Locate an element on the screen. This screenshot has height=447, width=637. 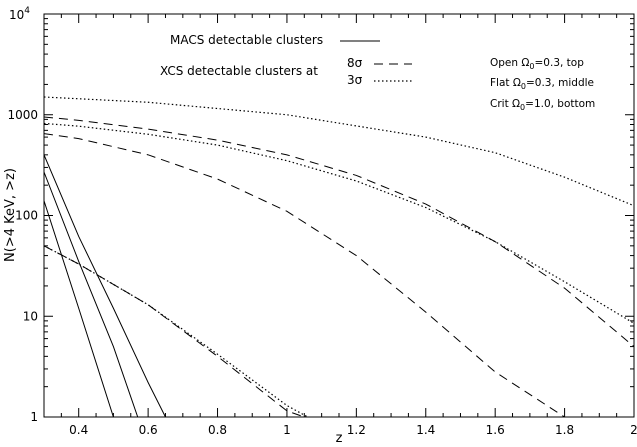
y-top-tick-label: 104 is located at coordinates (19, 14).